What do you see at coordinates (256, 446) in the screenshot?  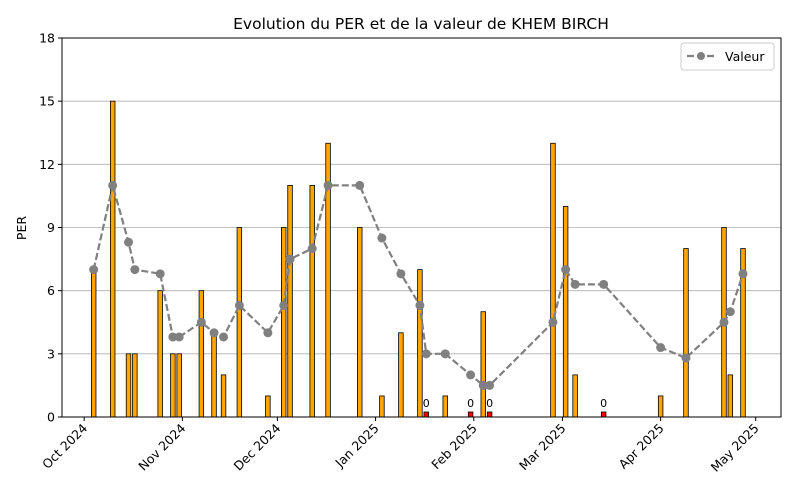 I see `x-tick-label: Dec 2024` at bounding box center [256, 446].